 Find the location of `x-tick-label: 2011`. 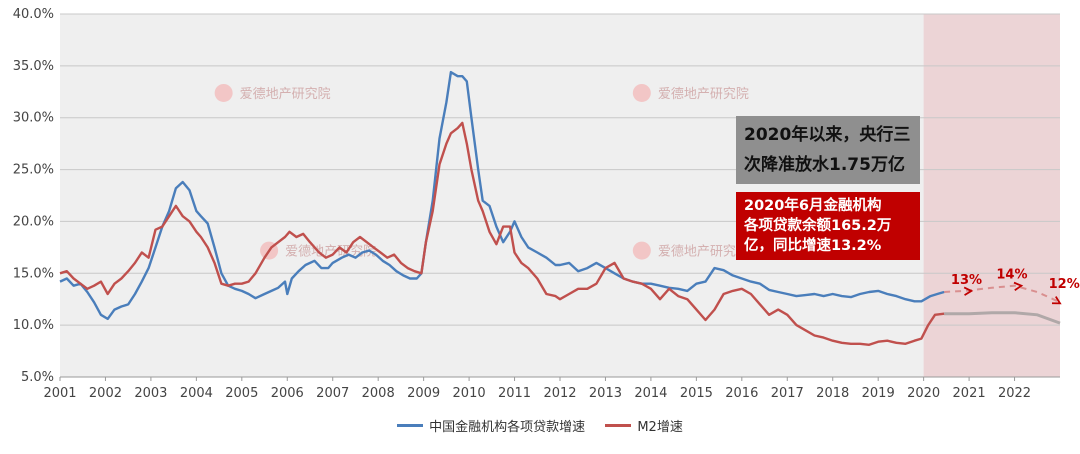

x-tick-label: 2011 is located at coordinates (514, 393).